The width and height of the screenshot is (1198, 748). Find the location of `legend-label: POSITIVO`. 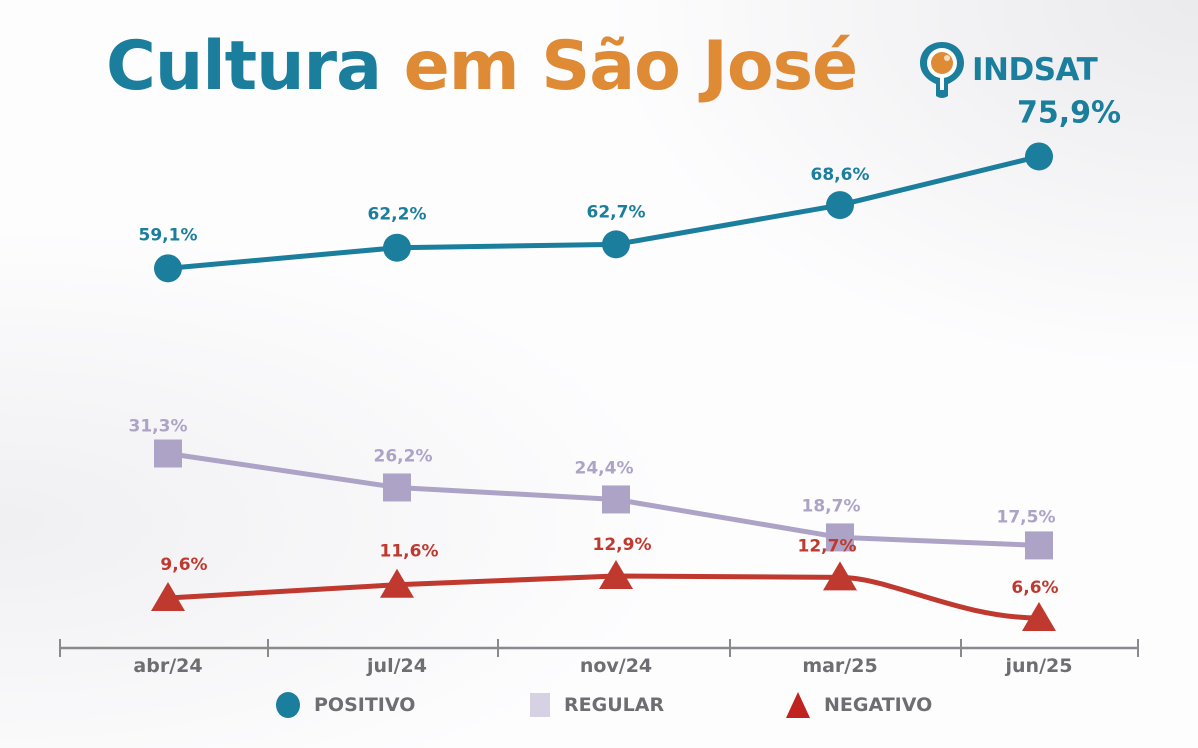

legend-label: POSITIVO is located at coordinates (365, 705).